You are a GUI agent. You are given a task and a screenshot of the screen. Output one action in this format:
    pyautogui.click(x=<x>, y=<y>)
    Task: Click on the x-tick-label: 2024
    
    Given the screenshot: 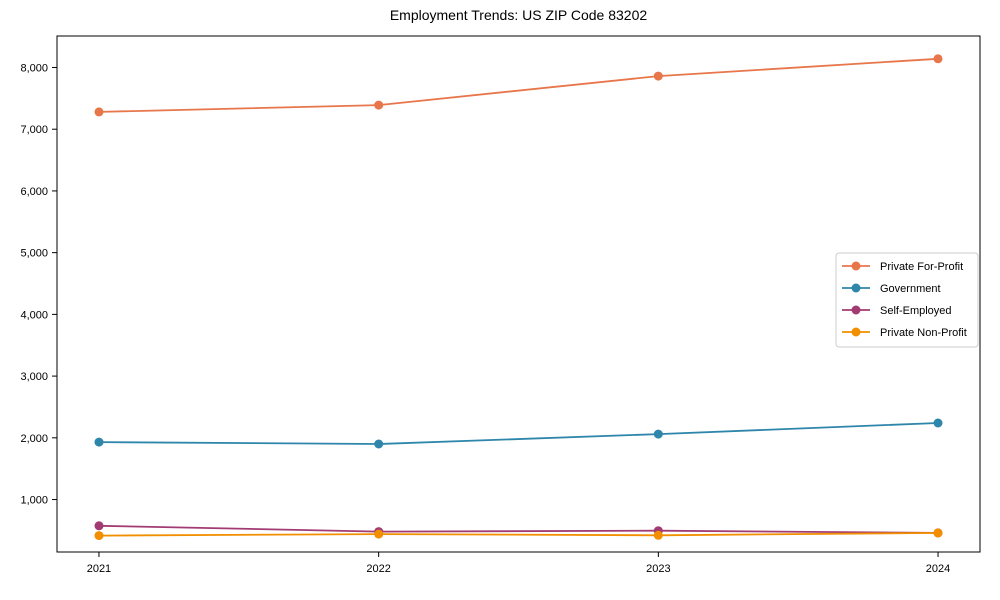 What is the action you would take?
    pyautogui.click(x=938, y=569)
    